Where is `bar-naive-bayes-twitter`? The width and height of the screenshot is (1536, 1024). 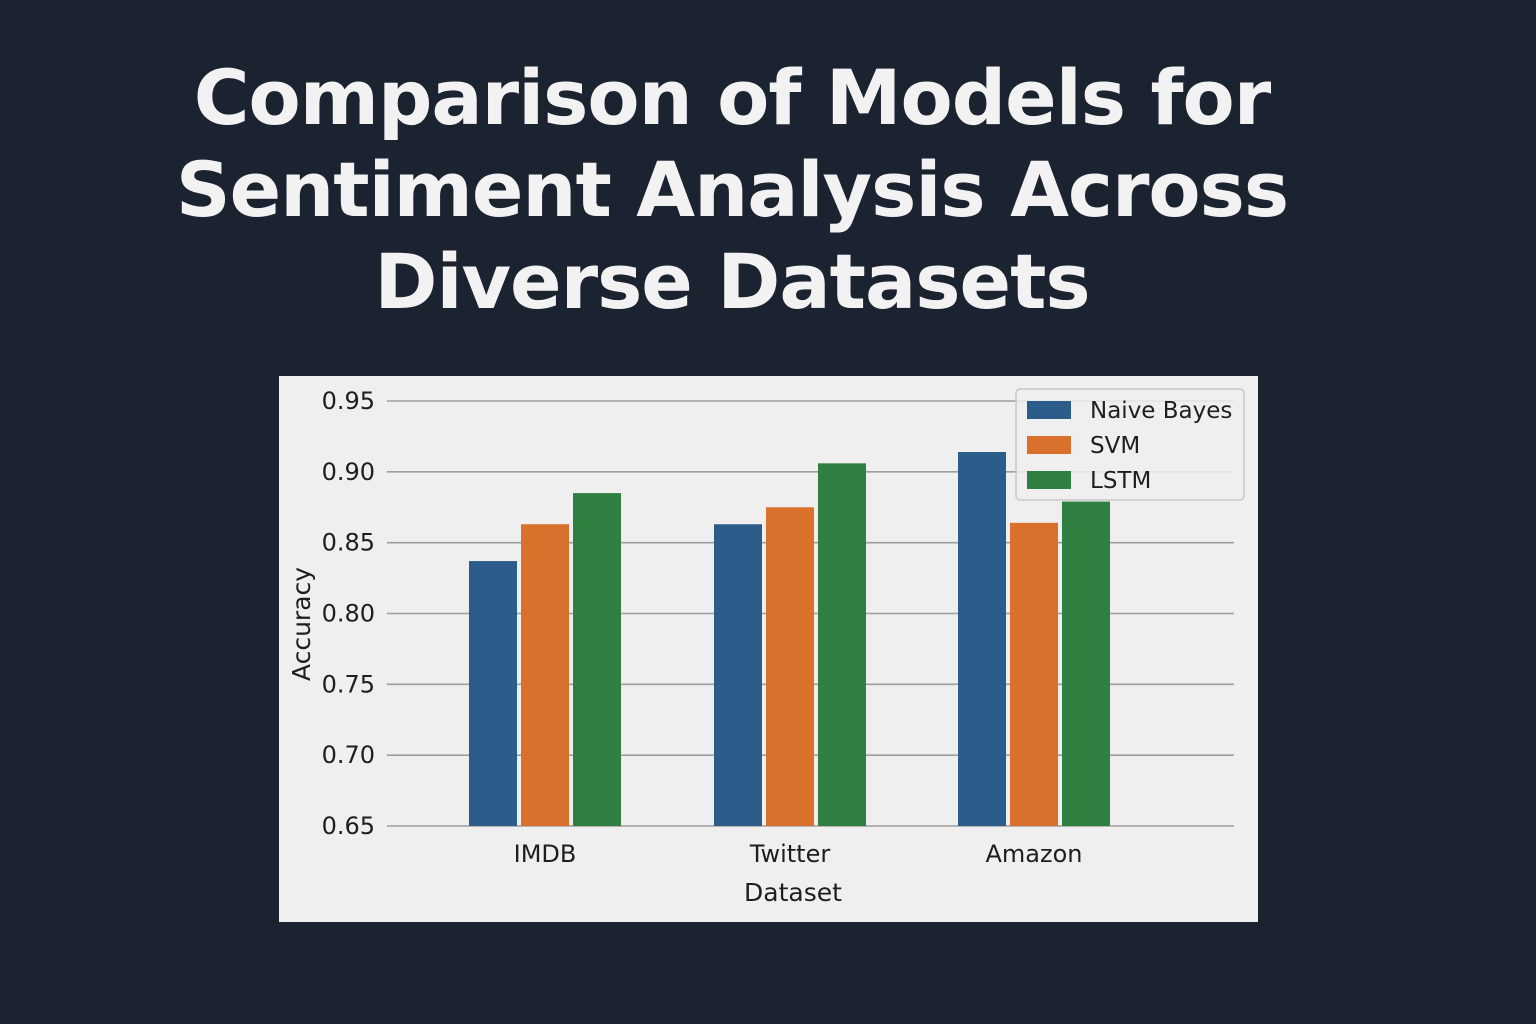 bar-naive-bayes-twitter is located at coordinates (738, 675).